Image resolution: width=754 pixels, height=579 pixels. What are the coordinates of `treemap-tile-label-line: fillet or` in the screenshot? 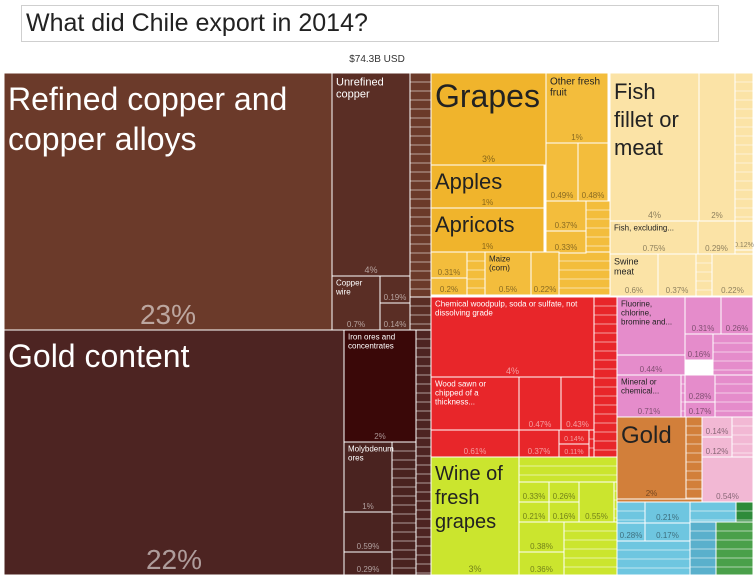 It's located at (646, 119).